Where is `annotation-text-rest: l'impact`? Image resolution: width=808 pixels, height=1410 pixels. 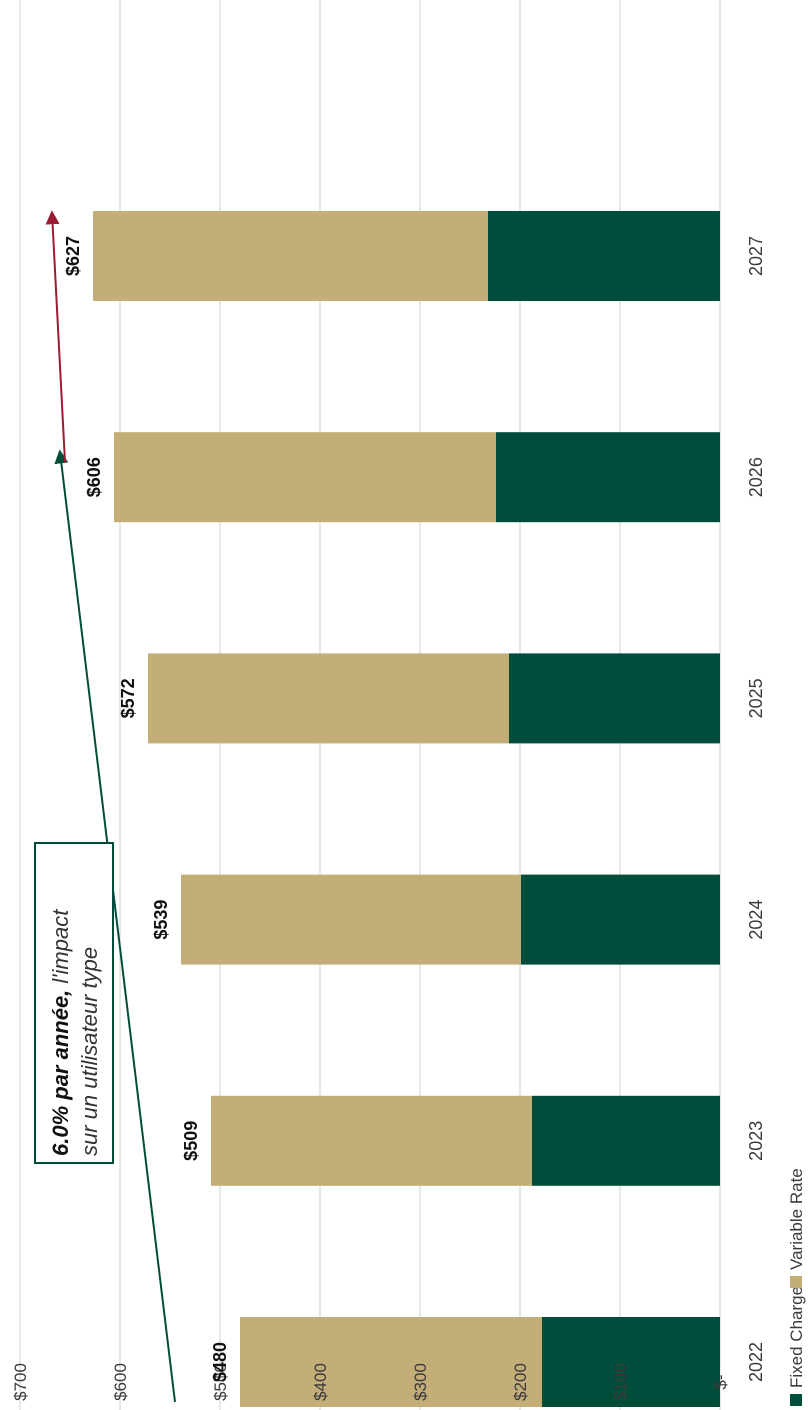 annotation-text-rest: l'impact is located at coordinates (60, 949).